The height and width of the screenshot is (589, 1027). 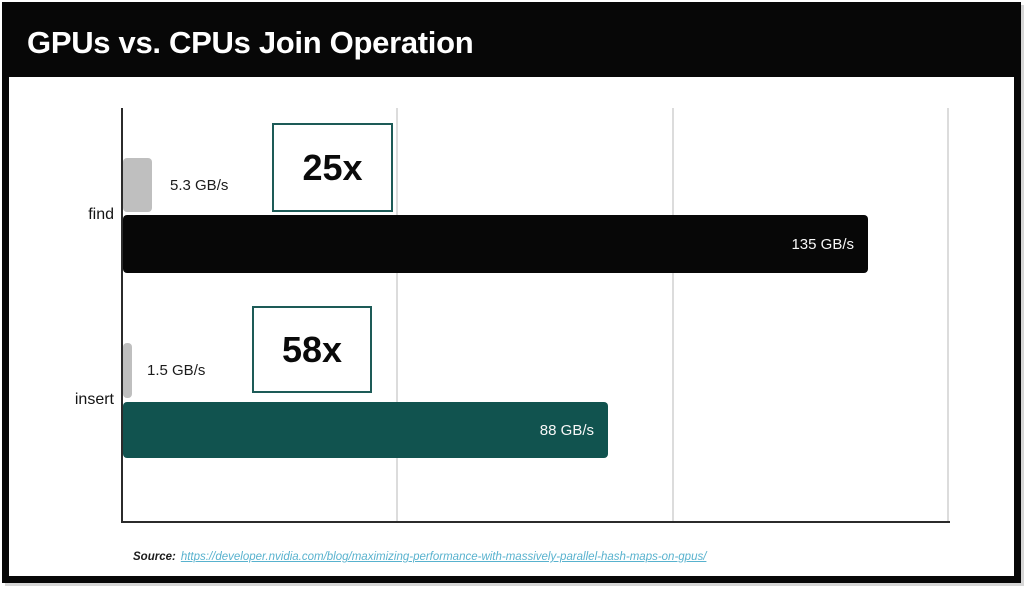 I want to click on value-label-find-gpu: 135 GB/s, so click(x=822, y=244).